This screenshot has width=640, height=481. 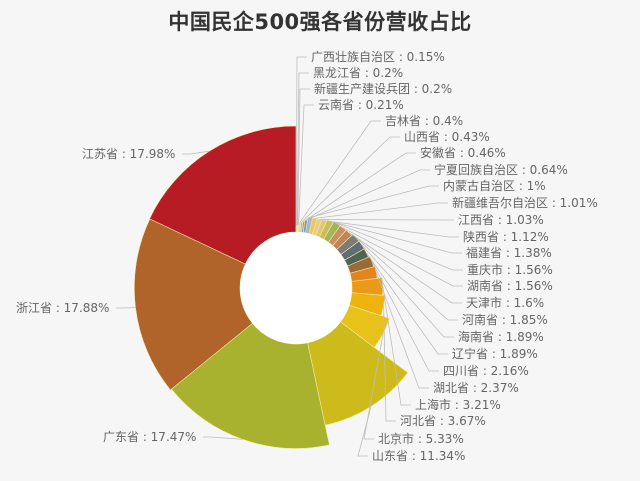 I want to click on slice-label: 陕西省 : 1.12%, so click(x=506, y=236).